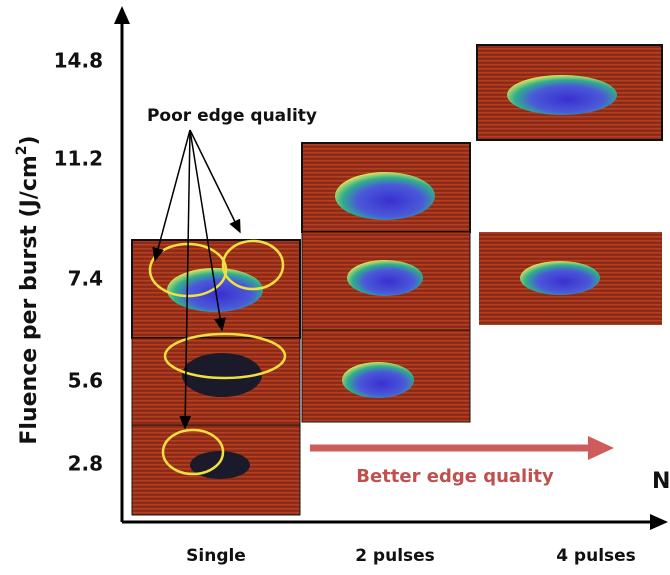 The width and height of the screenshot is (670, 575). Describe the element at coordinates (196, 279) in the screenshot. I see `pointer-lines` at that location.